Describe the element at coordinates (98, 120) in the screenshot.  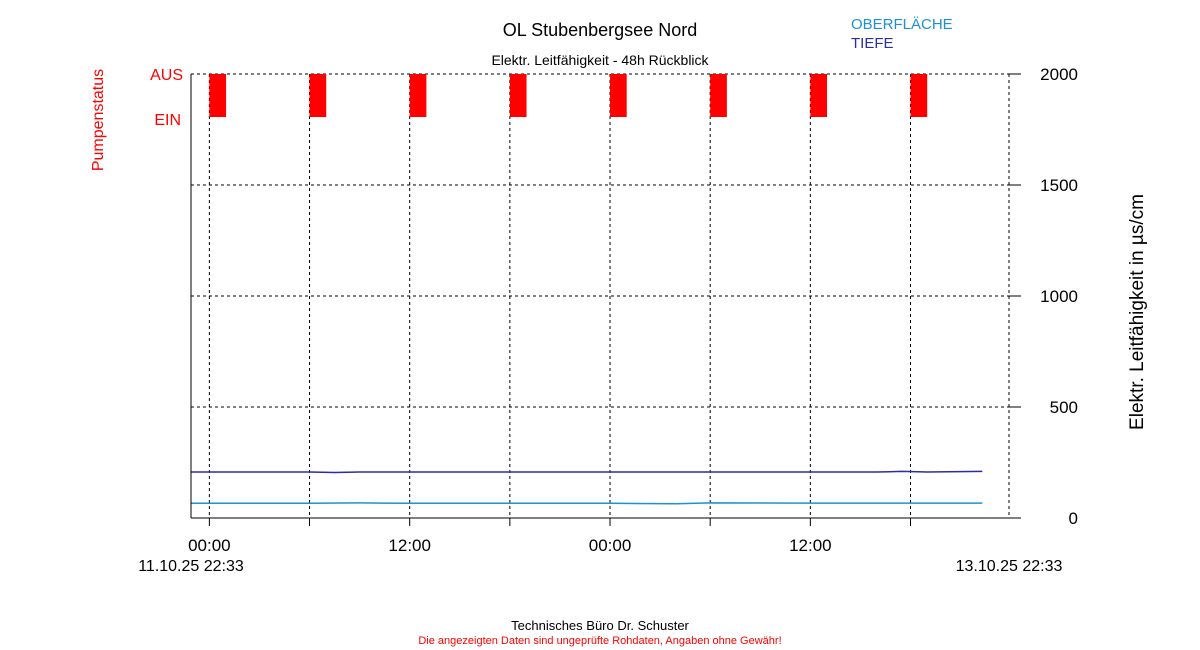
I see `pump-axis-label: Pumpenstatus` at that location.